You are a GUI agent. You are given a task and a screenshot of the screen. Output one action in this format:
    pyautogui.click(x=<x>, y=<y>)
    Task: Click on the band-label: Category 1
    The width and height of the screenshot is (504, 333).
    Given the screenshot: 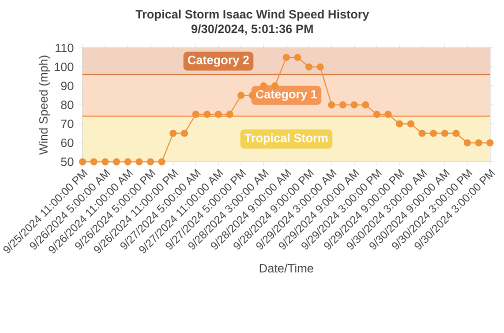 What is the action you would take?
    pyautogui.click(x=286, y=96)
    